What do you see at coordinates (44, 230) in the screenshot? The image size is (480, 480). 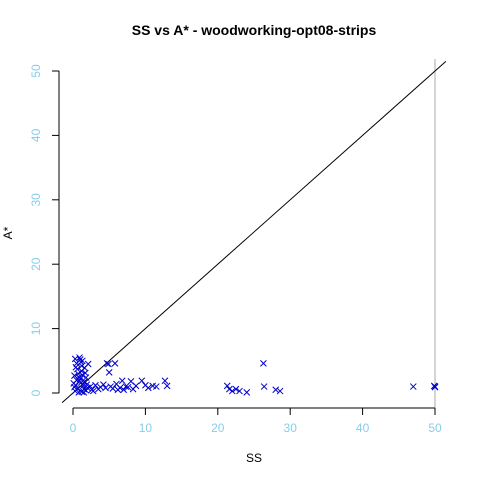 I see `y-axis: 0 10 20 30 40 50` at bounding box center [44, 230].